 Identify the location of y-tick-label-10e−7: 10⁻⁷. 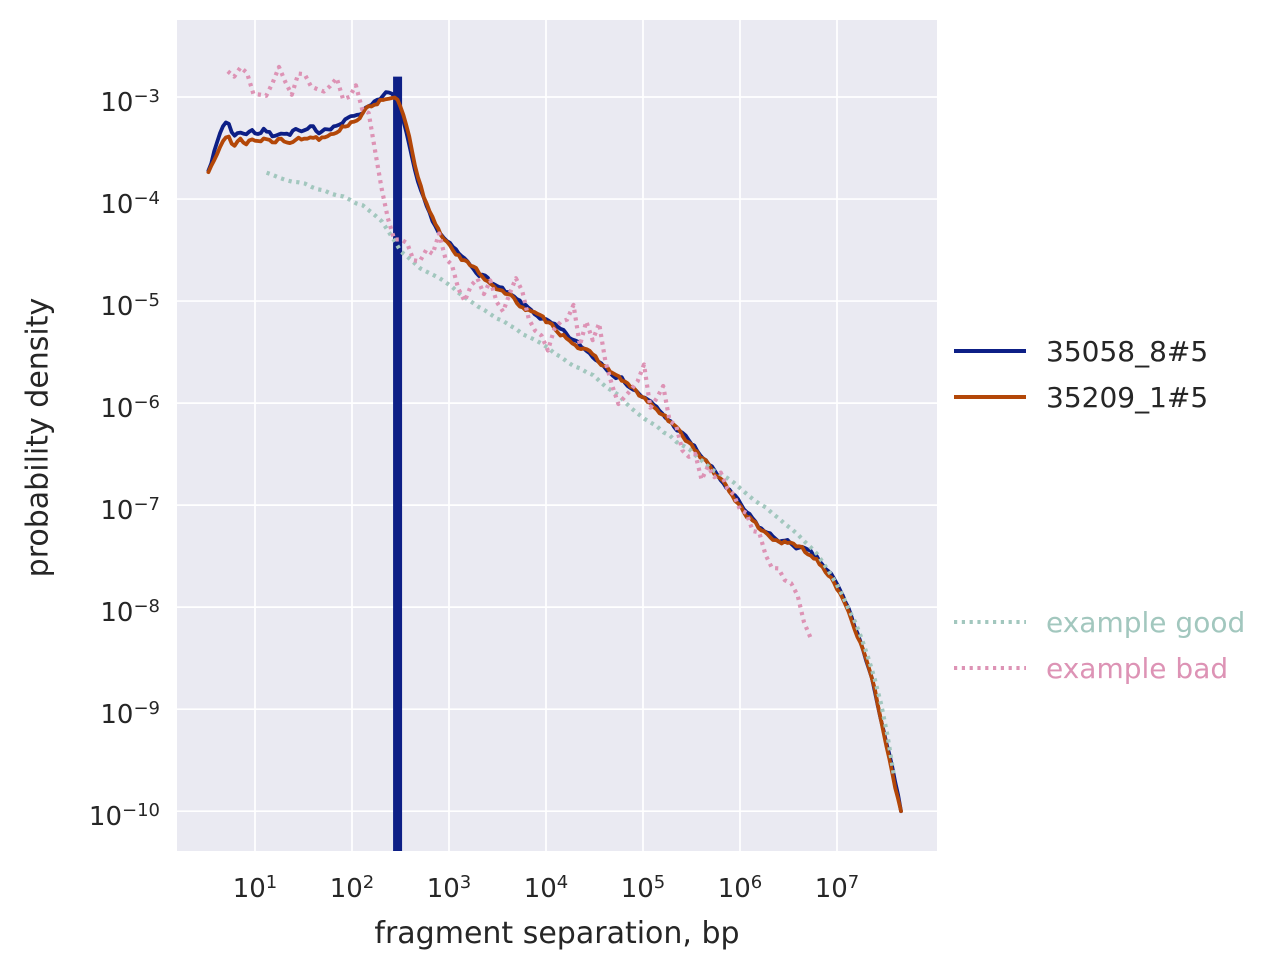
(130, 510).